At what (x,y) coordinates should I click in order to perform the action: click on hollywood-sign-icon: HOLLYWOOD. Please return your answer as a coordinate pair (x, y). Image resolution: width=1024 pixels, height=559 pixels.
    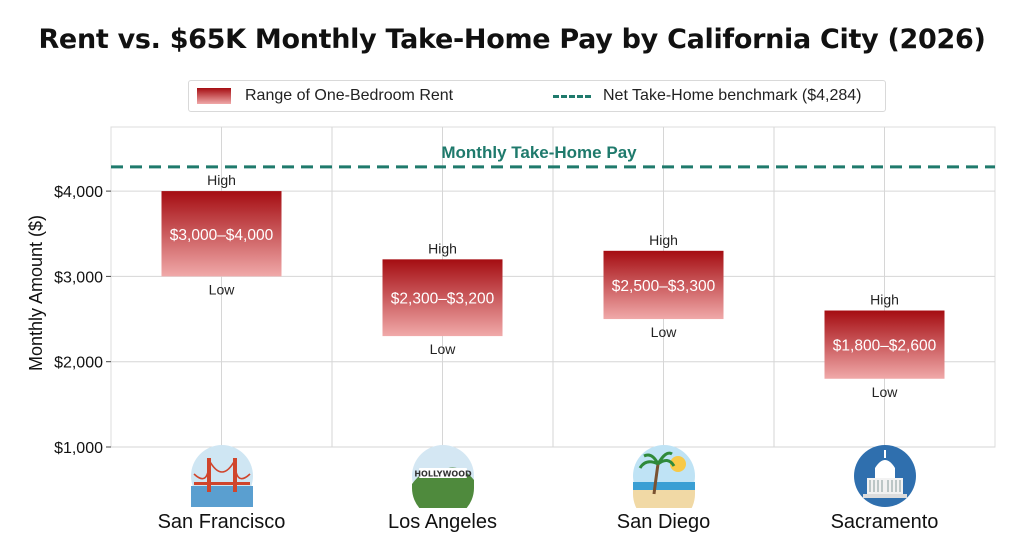
    Looking at the image, I should click on (443, 481).